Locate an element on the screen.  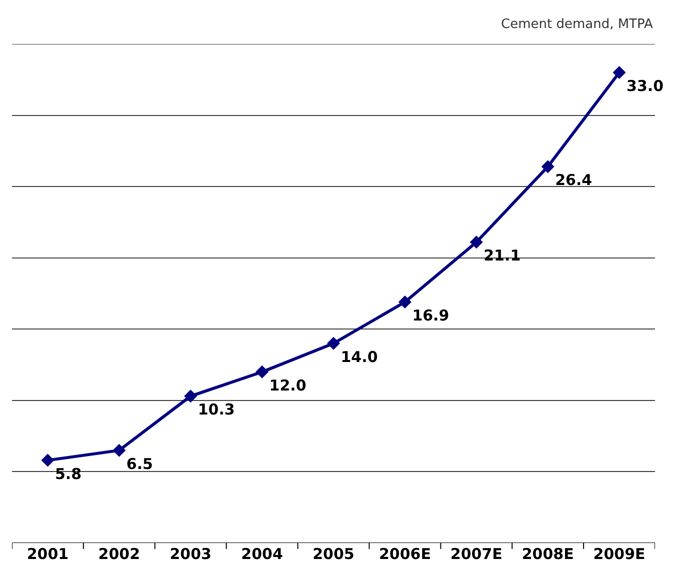
data-label: 12.0 is located at coordinates (287, 385).